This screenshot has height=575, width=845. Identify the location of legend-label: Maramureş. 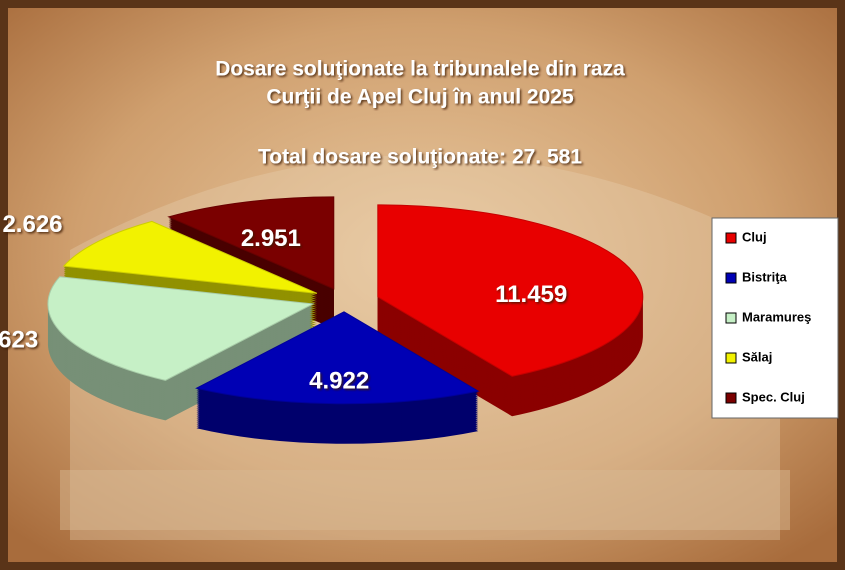
(776, 316).